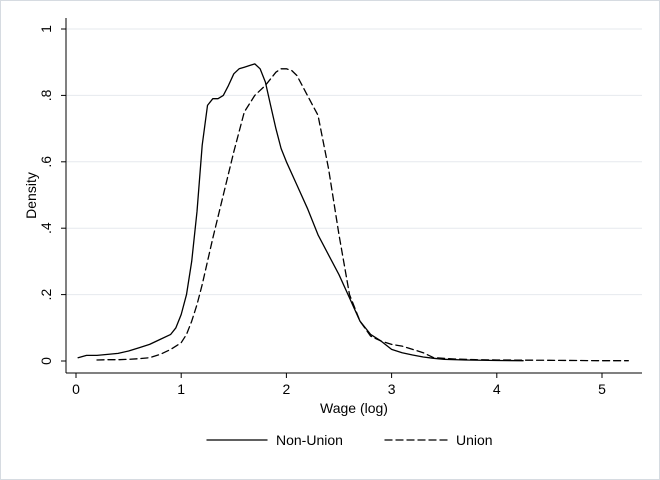 The width and height of the screenshot is (660, 480). Describe the element at coordinates (602, 389) in the screenshot. I see `x-tick-label: 5` at that location.